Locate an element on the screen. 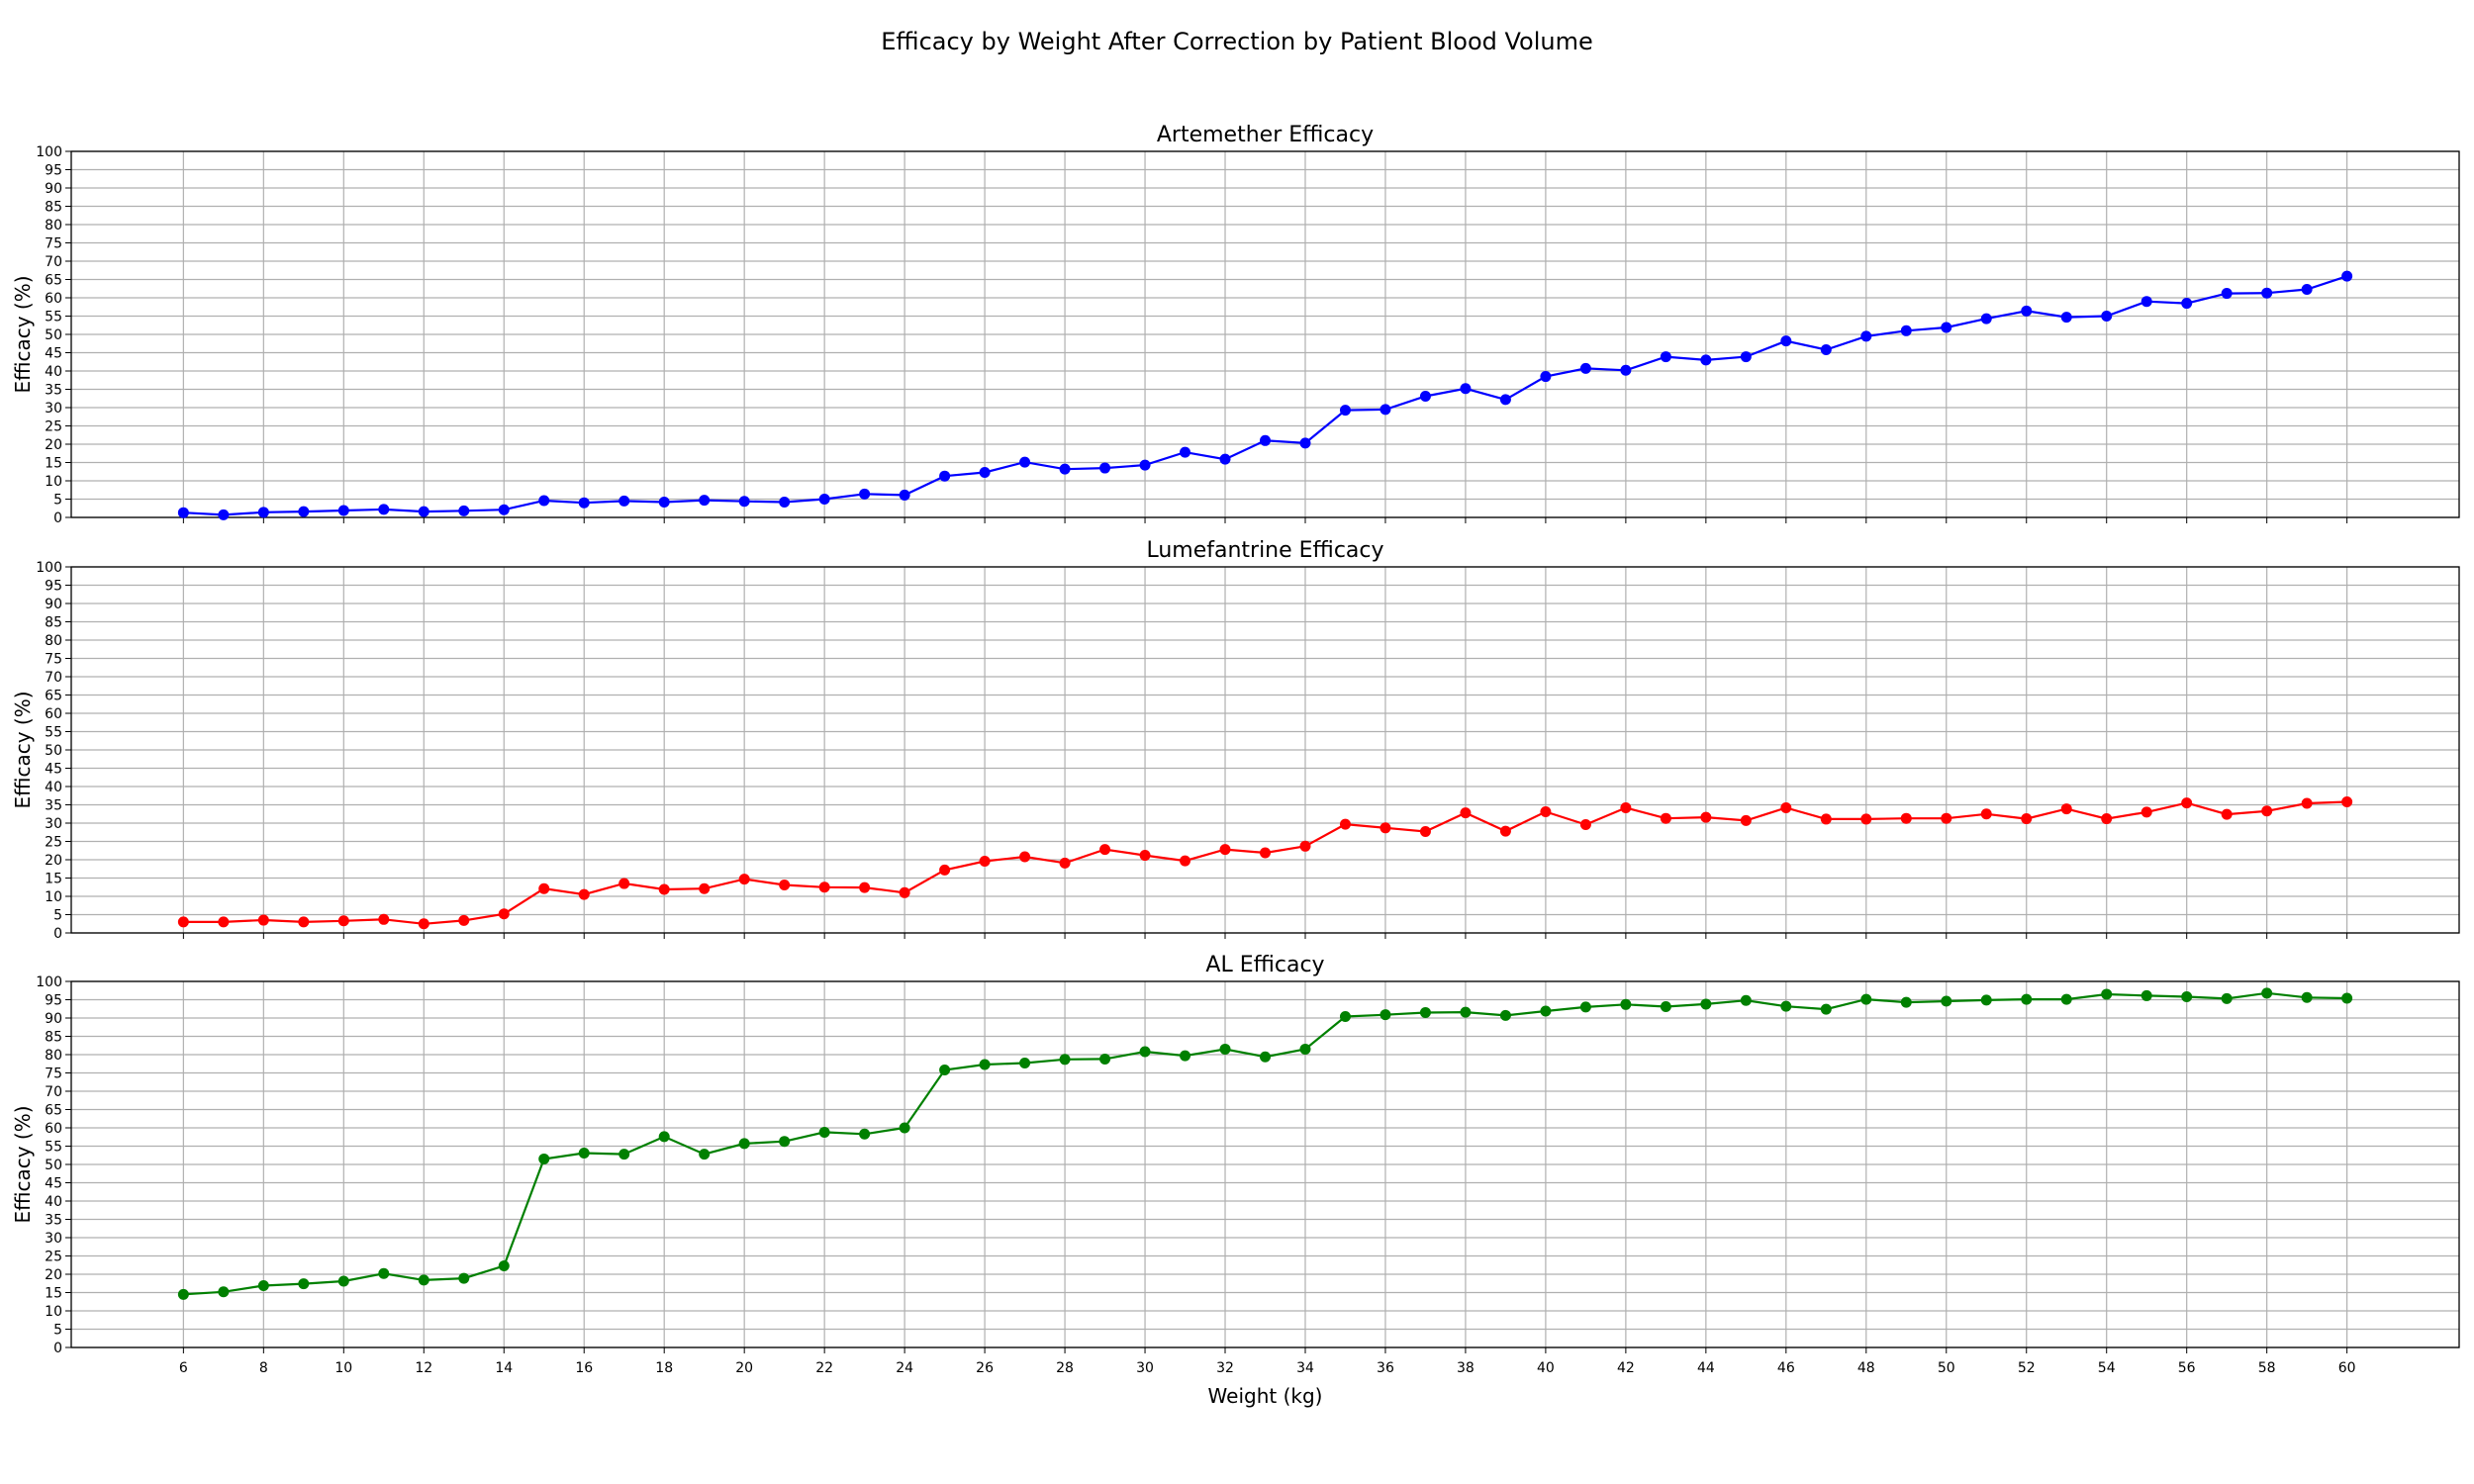  x-tick-label: 32 is located at coordinates (1225, 1368).